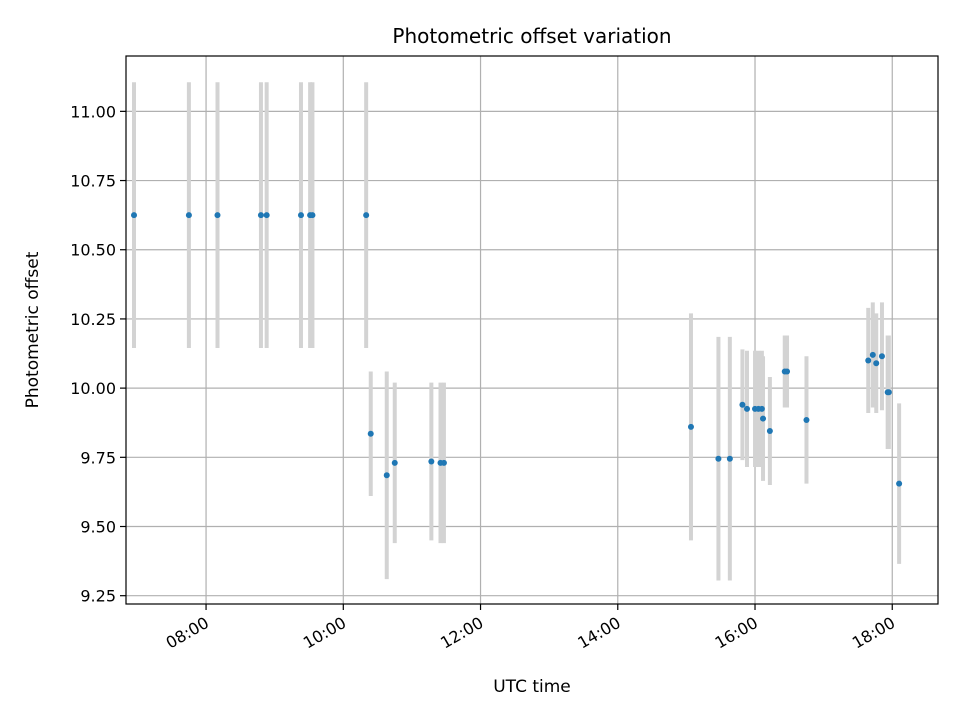 This screenshot has width=960, height=720. What do you see at coordinates (532, 687) in the screenshot?
I see `x-axis-title: UTC time` at bounding box center [532, 687].